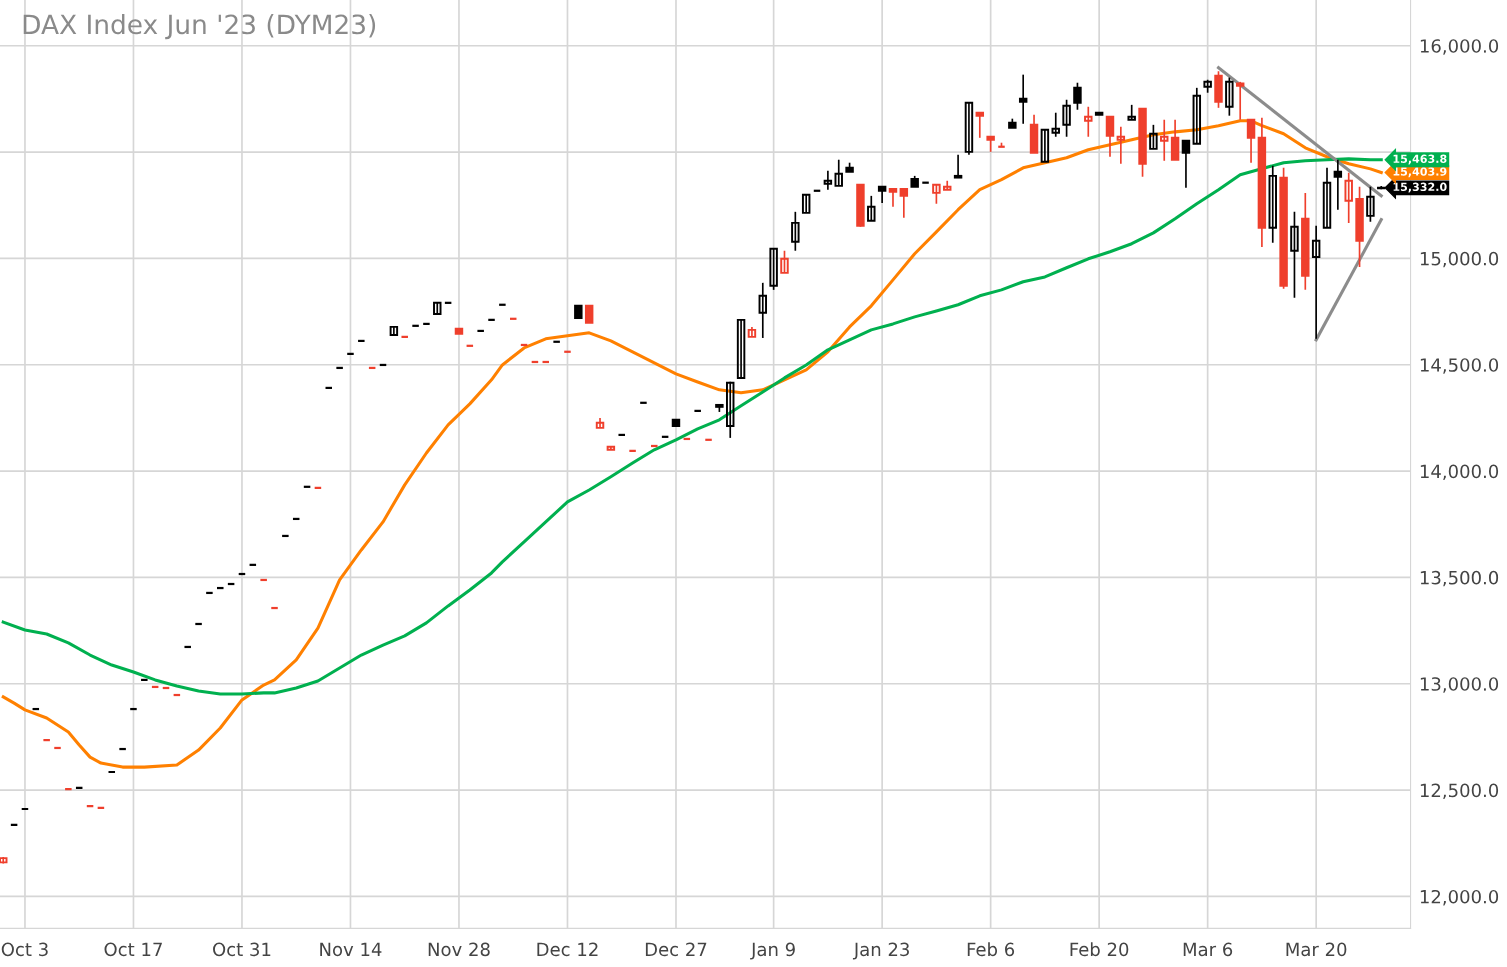  Describe the element at coordinates (567, 949) in the screenshot. I see `x-tick-label: Dec 12` at that location.